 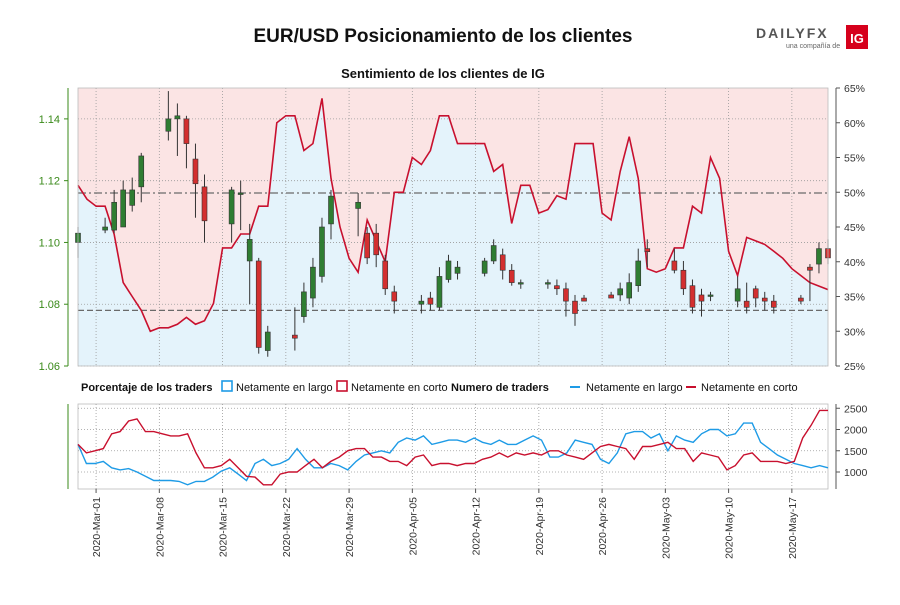 I want to click on sentiment-tick-label: 35%, so click(x=854, y=298).